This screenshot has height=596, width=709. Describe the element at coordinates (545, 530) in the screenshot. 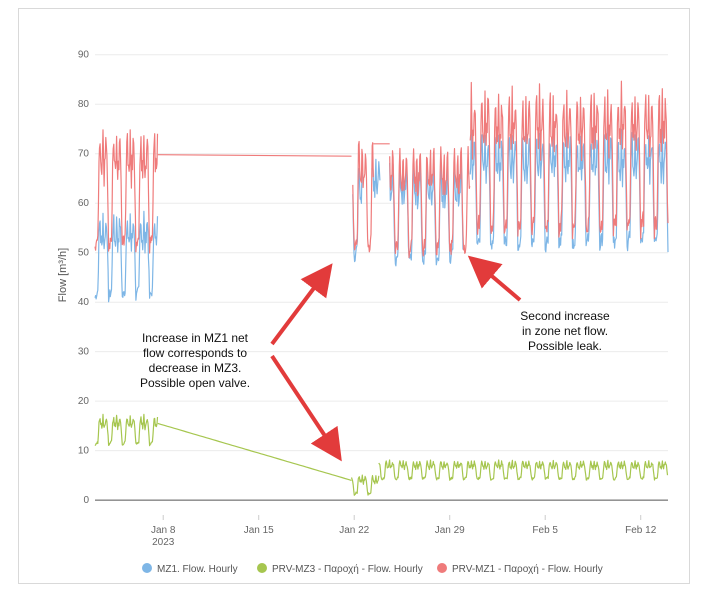

I see `x-tick-label: Feb 5` at that location.